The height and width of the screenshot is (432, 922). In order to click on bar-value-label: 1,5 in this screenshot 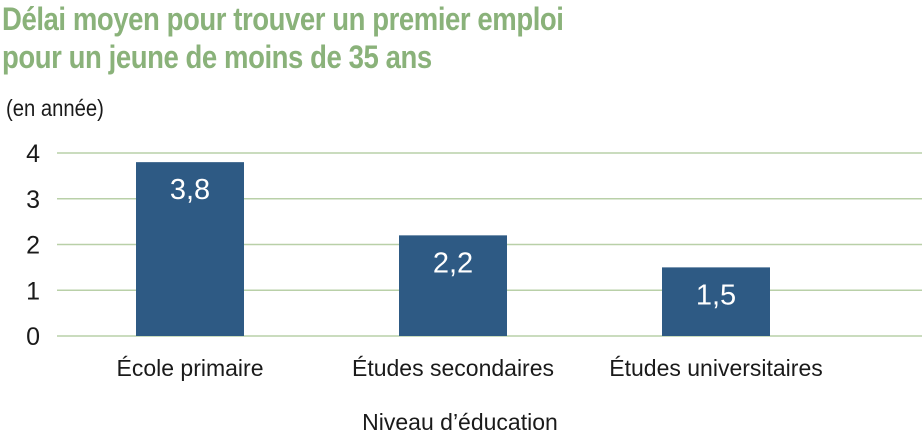, I will do `click(716, 295)`.